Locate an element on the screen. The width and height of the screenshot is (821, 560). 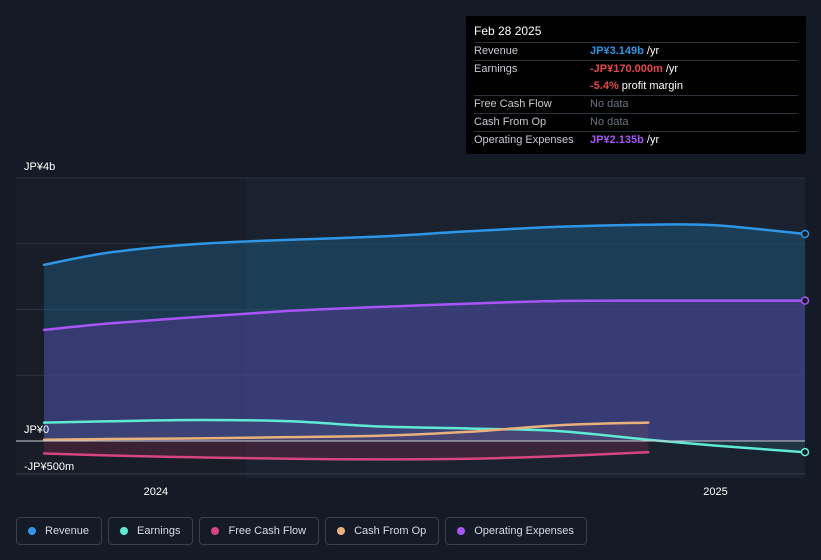
area-cash-from-op is located at coordinates (346, 431).